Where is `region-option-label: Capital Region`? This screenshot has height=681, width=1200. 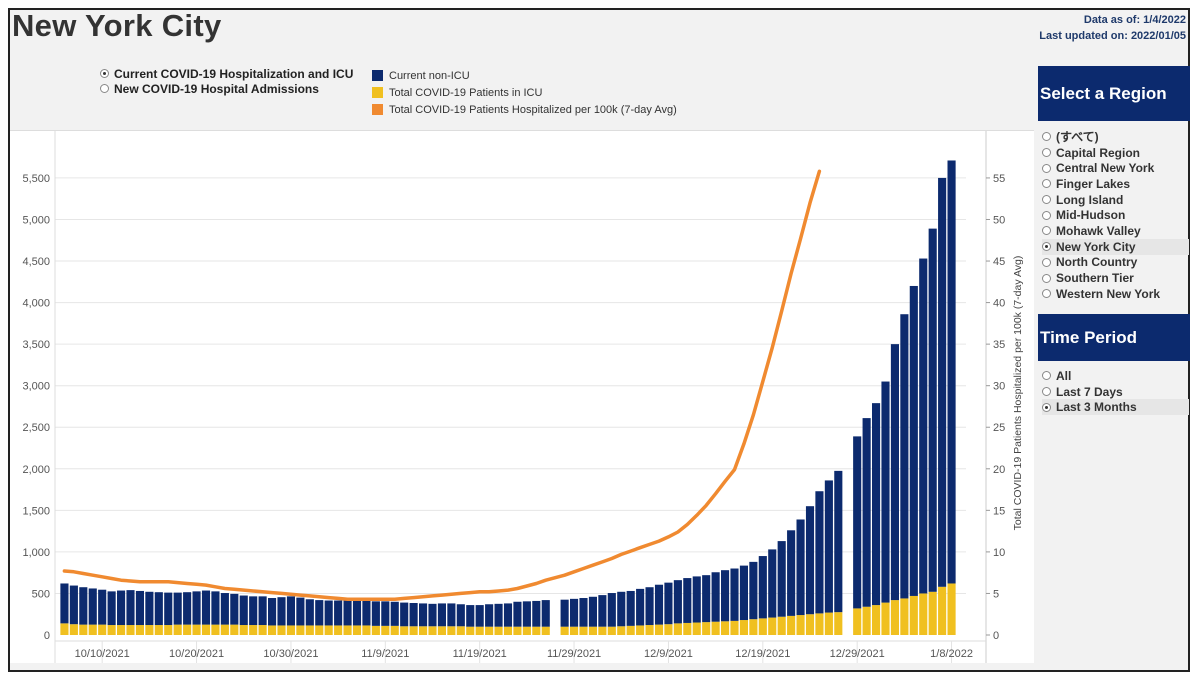 region-option-label: Capital Region is located at coordinates (1098, 152).